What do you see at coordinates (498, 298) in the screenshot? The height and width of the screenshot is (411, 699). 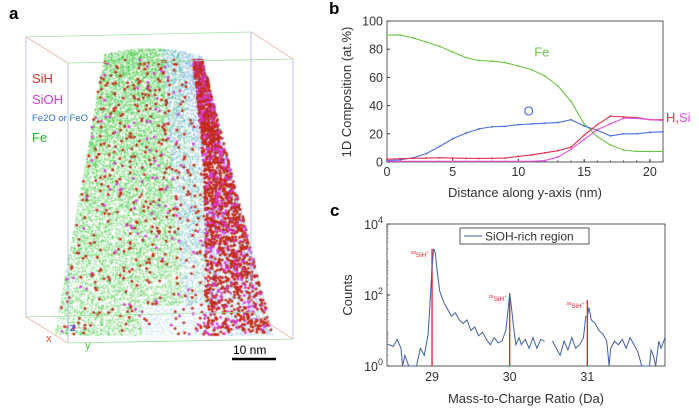 I see `peak-label: 29SiH+` at bounding box center [498, 298].